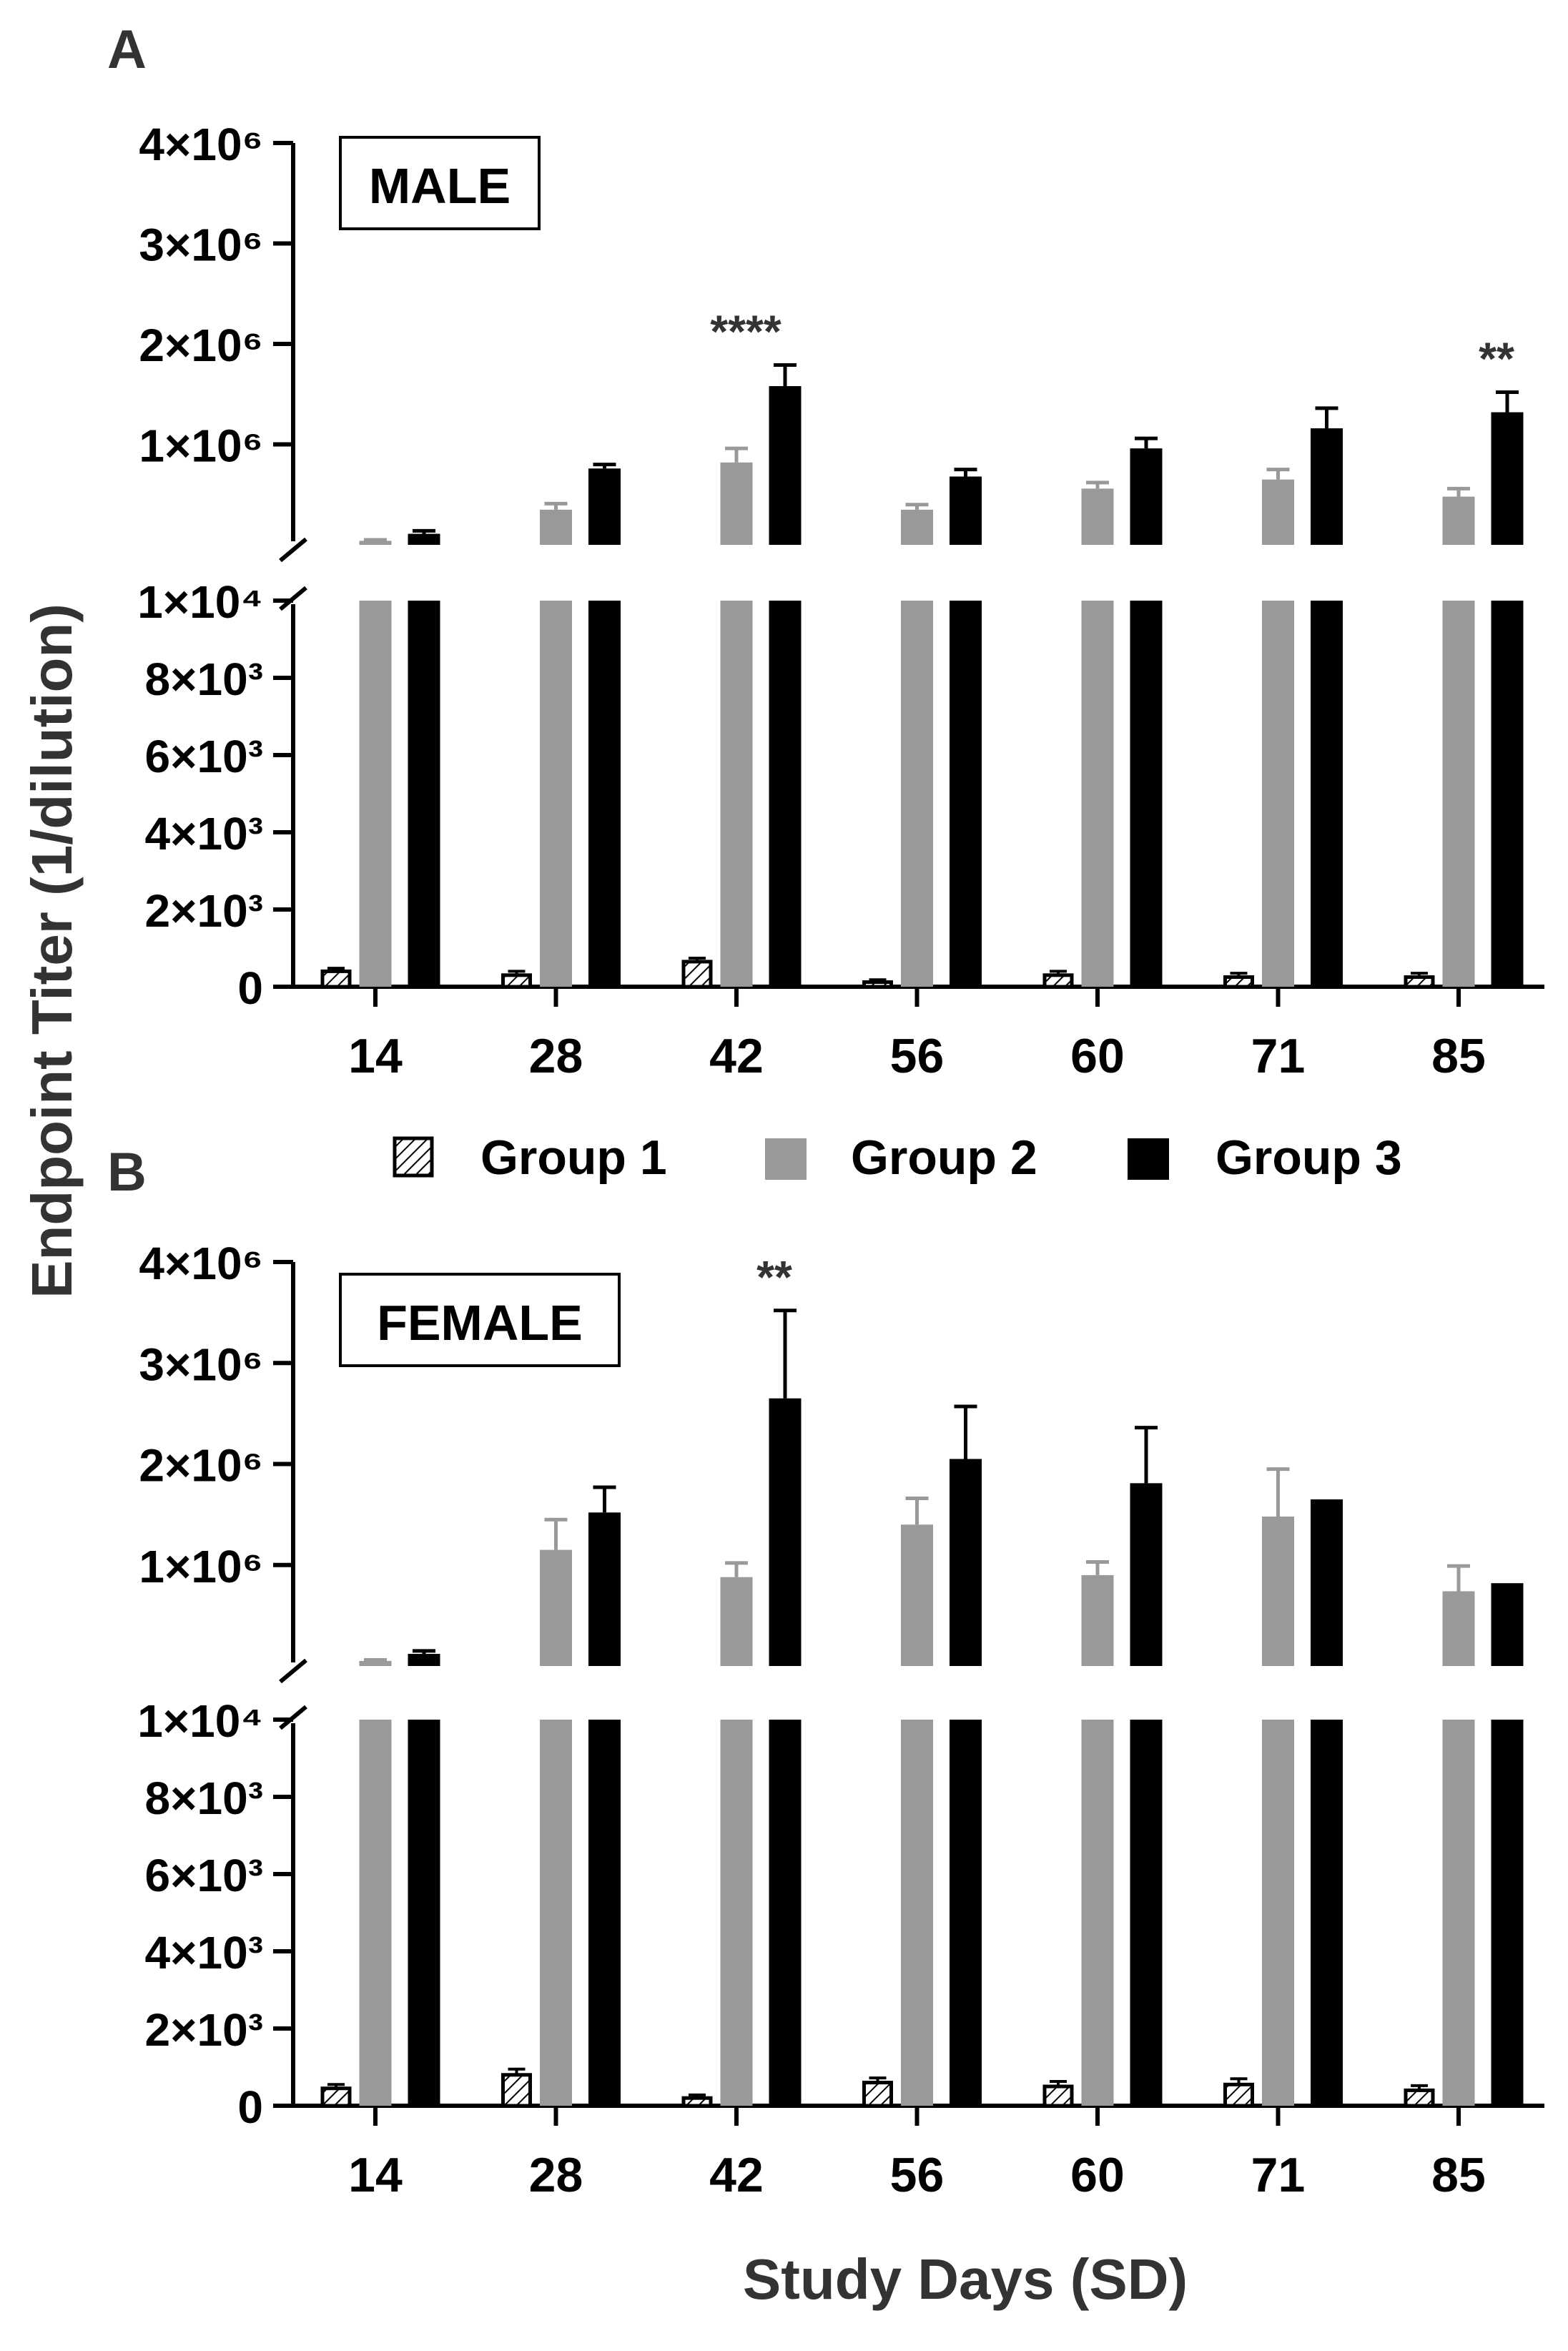  Describe the element at coordinates (736, 1621) in the screenshot. I see `bar-group2-sd42` at that location.